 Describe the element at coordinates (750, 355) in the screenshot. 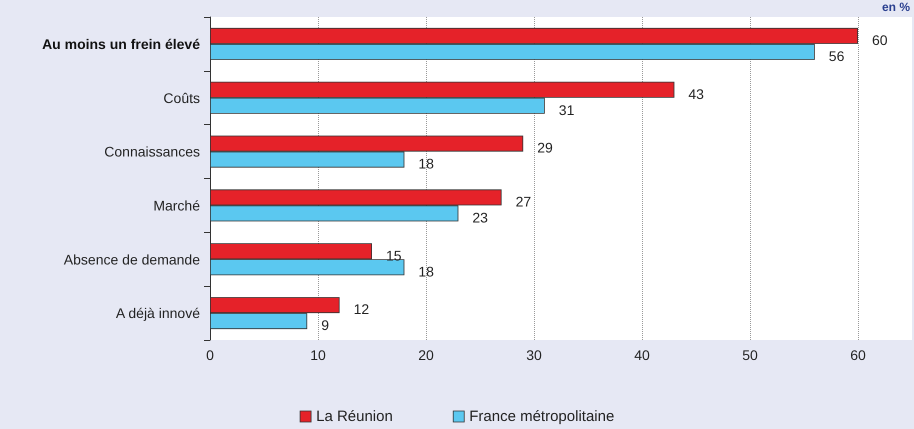

I see `x-tick-label: 50` at that location.